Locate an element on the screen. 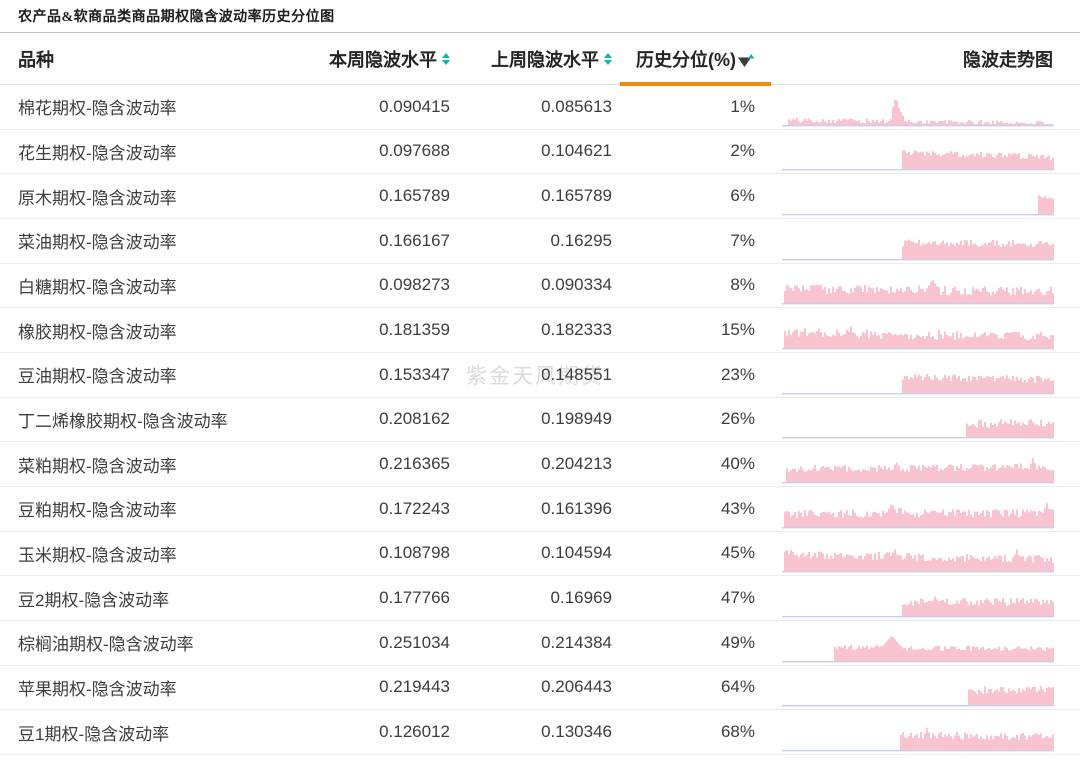 The image size is (1080, 770). variety-cell: 豆粕期权-隐含波动率 is located at coordinates (155, 508).